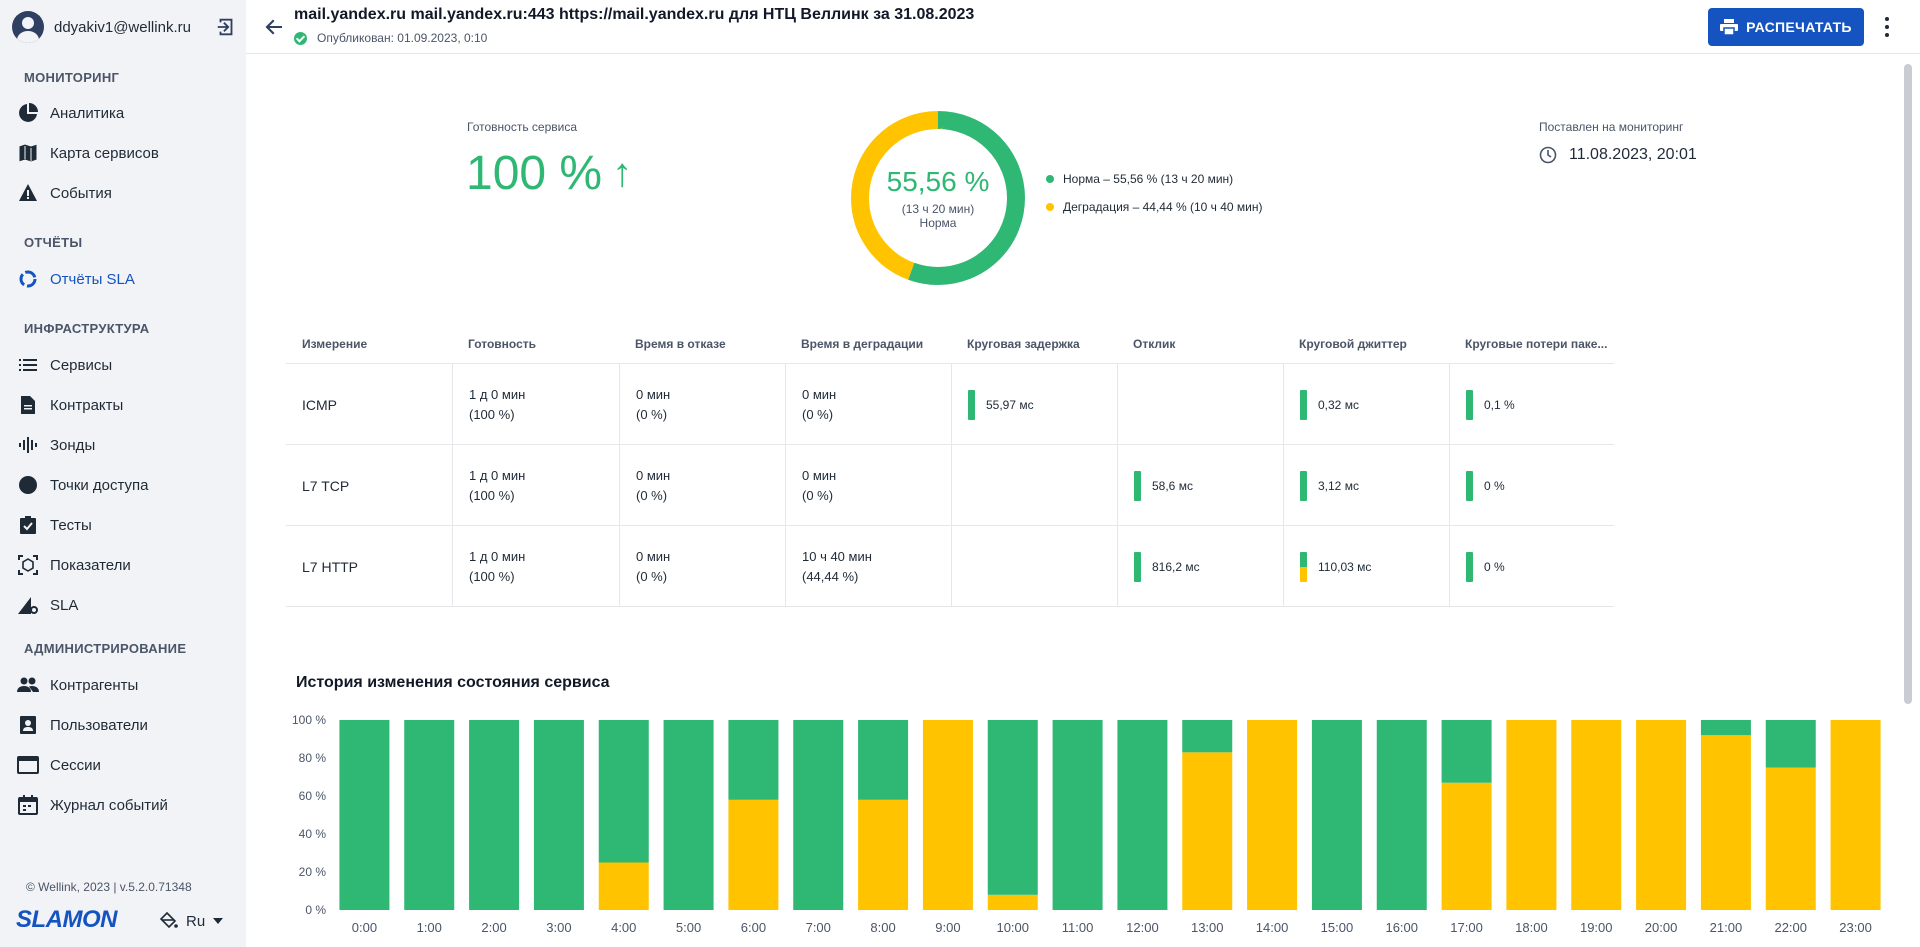 The height and width of the screenshot is (947, 1920). Describe the element at coordinates (938, 198) in the screenshot. I see `donut-slice-degradation` at that location.